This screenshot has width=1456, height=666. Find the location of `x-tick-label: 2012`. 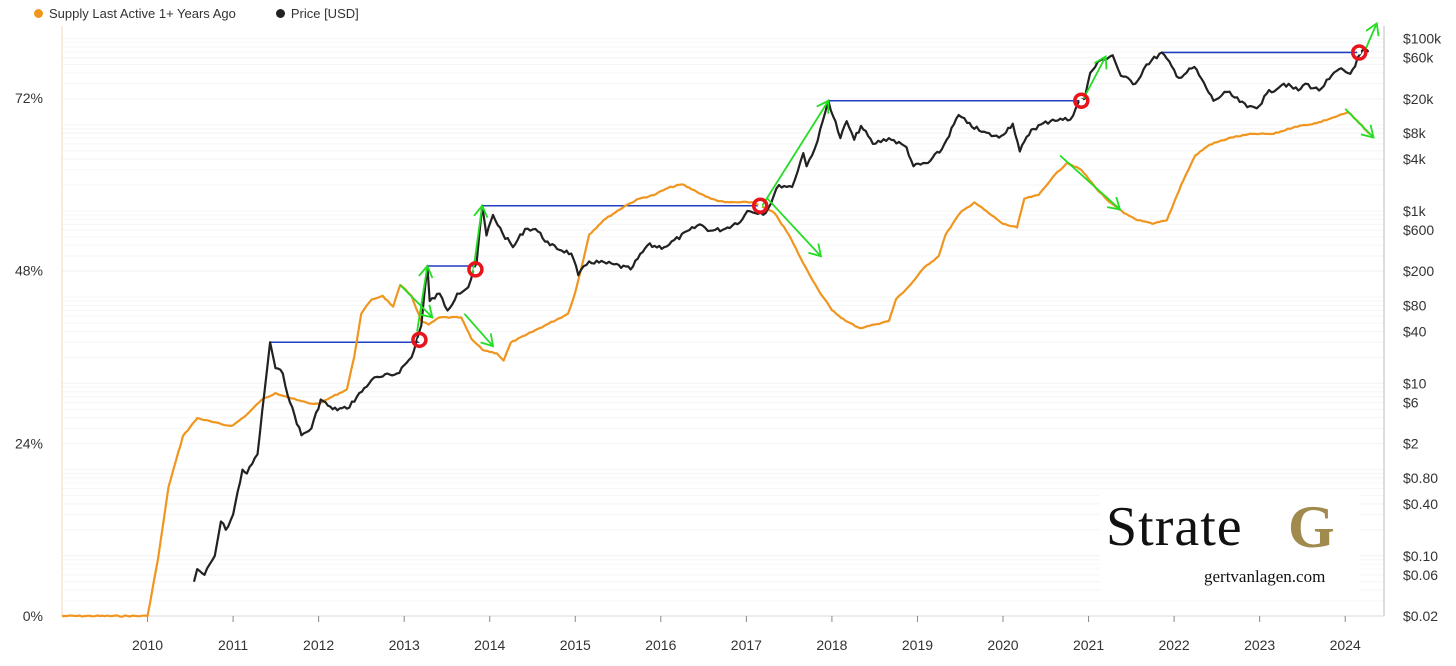

x-tick-label: 2012 is located at coordinates (318, 645).